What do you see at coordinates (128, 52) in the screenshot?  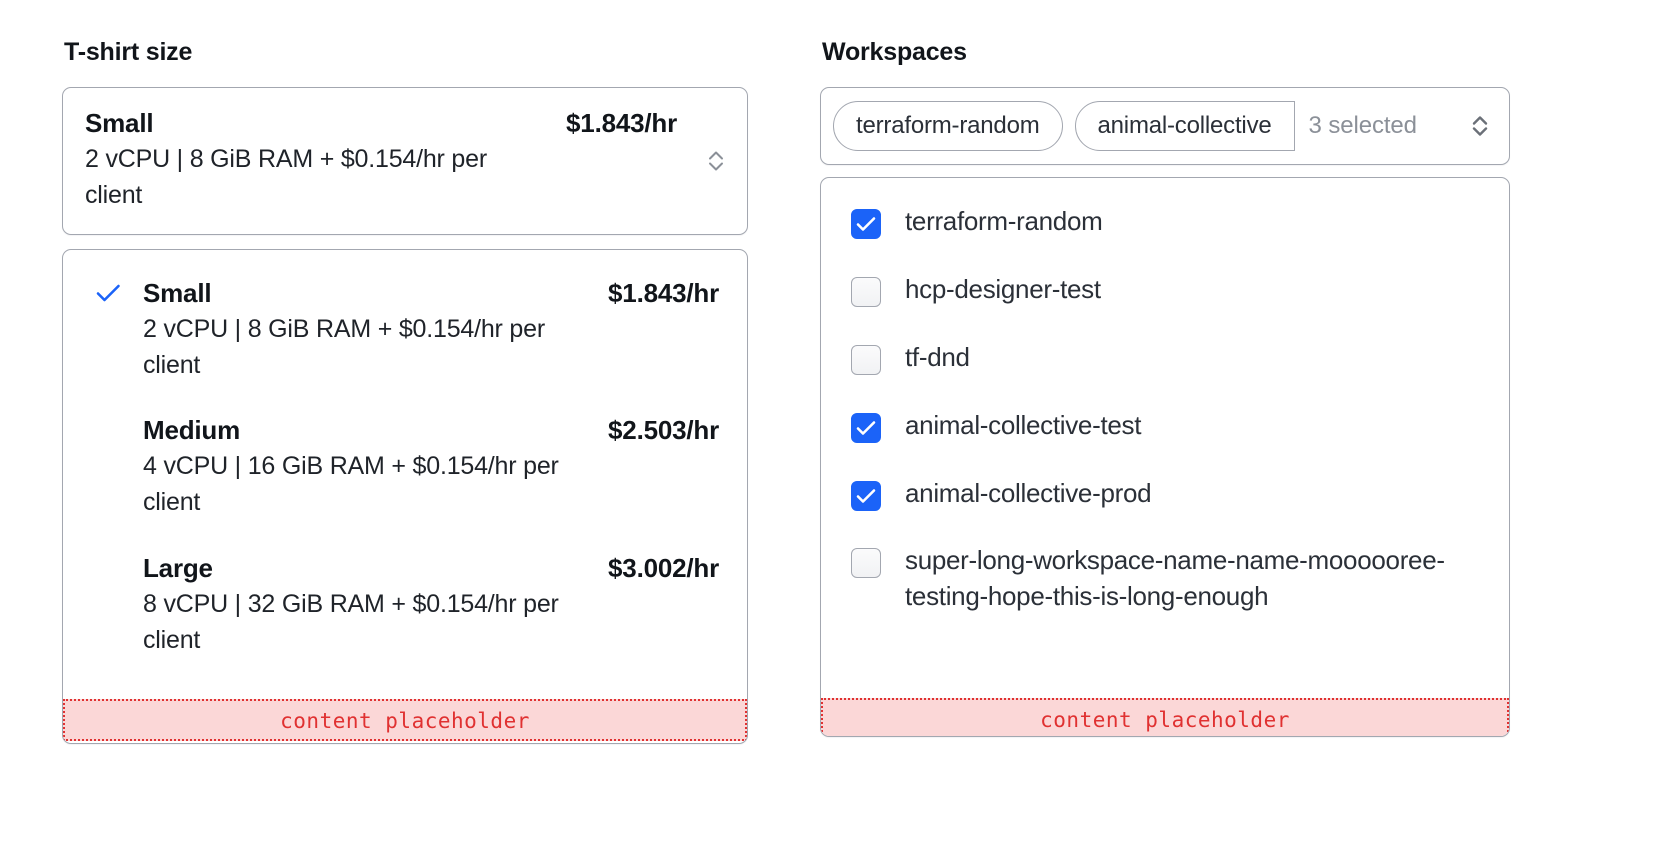 I see `tshirt-size-label: T-shirt size` at bounding box center [128, 52].